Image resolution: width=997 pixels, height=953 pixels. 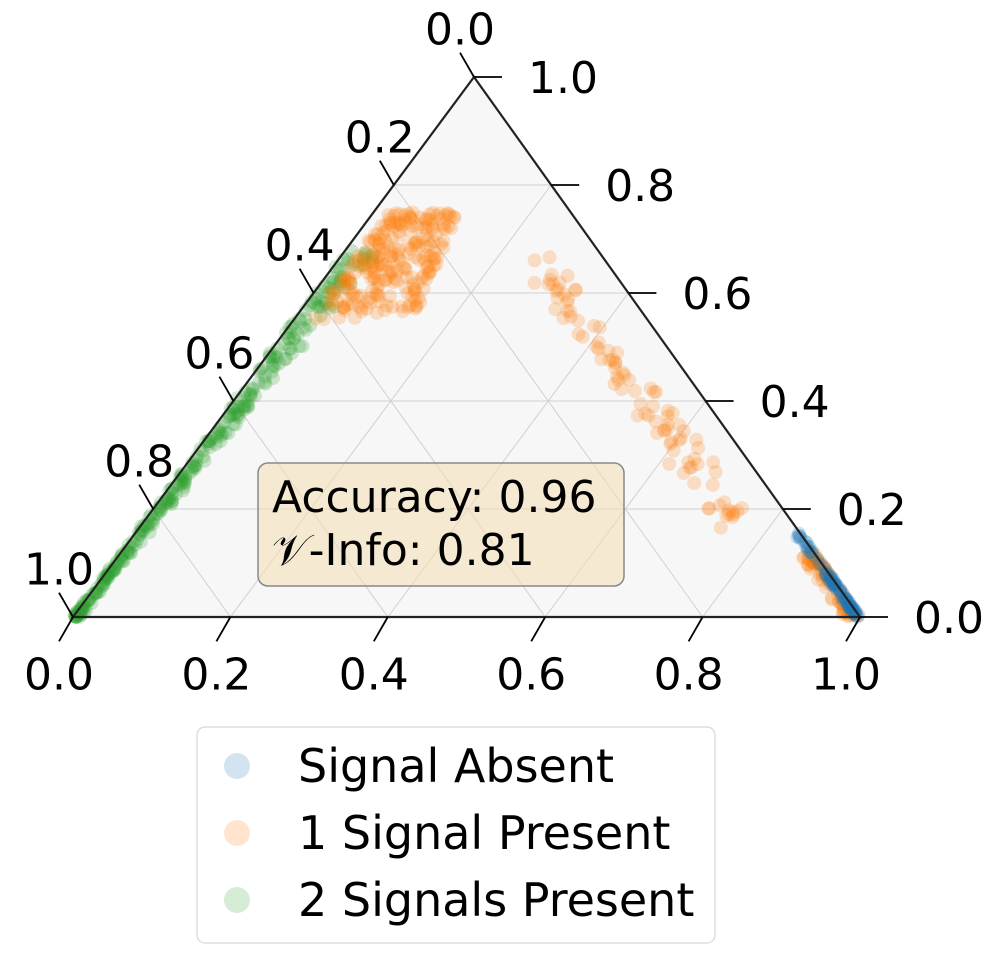 What do you see at coordinates (846, 674) in the screenshot?
I see `bottom-tick-label: 1.0` at bounding box center [846, 674].